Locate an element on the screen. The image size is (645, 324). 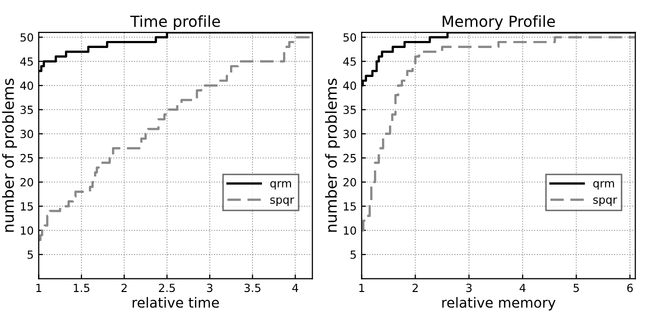
x-tick-label: 3.5 is located at coordinates (252, 288).